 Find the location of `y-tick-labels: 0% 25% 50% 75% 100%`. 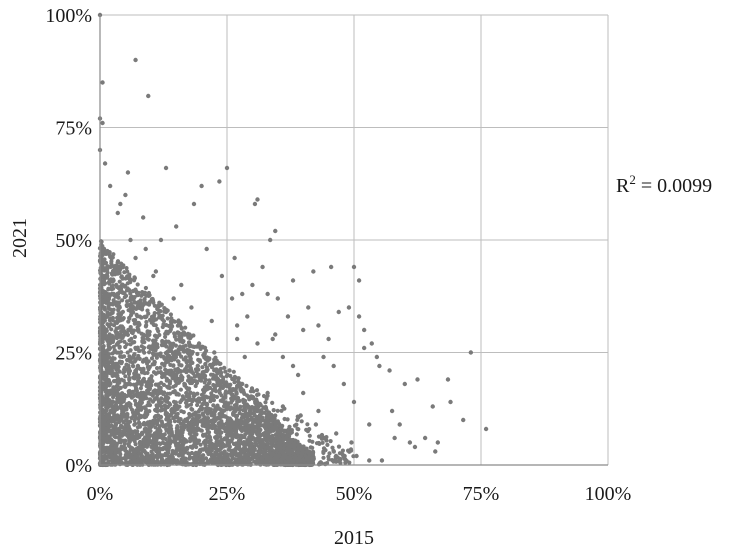

y-tick-labels: 0% 25% 50% 75% 100% is located at coordinates (68, 241).